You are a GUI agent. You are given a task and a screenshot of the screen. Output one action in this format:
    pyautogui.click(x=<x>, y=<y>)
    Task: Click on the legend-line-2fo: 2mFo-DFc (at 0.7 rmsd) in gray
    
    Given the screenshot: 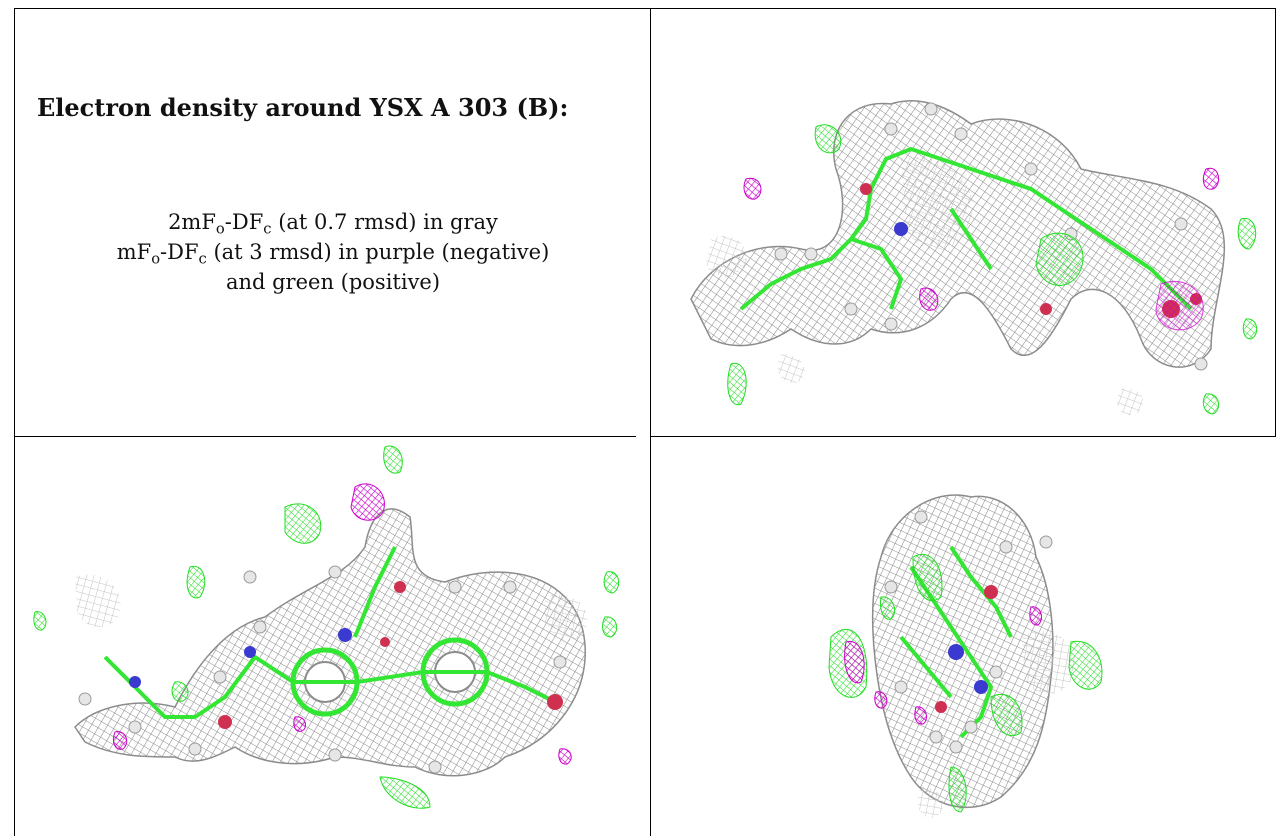 What is the action you would take?
    pyautogui.click(x=332, y=222)
    